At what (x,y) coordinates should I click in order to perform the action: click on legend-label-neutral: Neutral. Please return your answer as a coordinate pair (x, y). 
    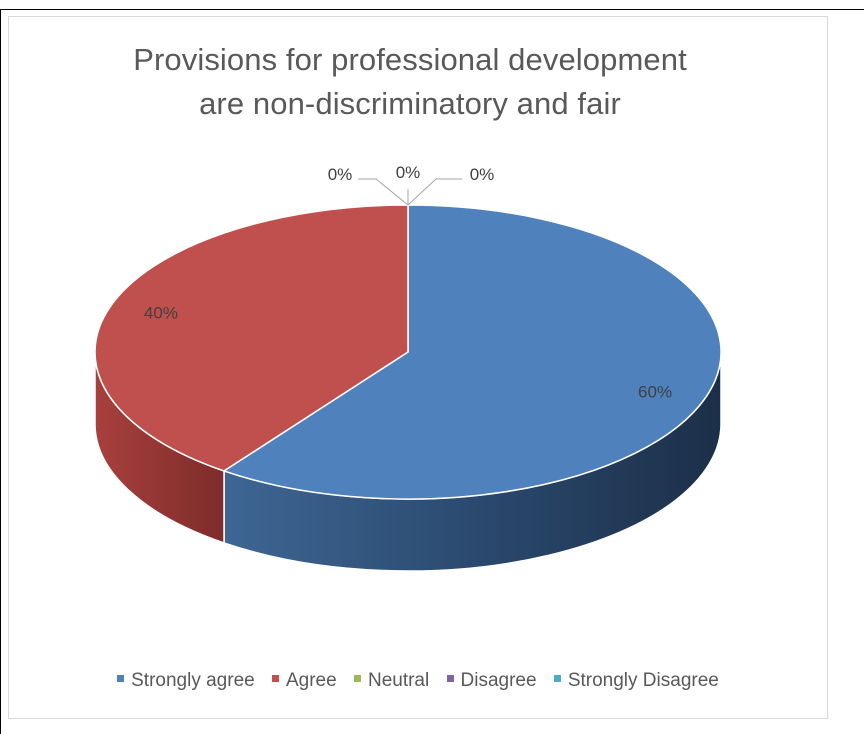
    Looking at the image, I should click on (398, 680).